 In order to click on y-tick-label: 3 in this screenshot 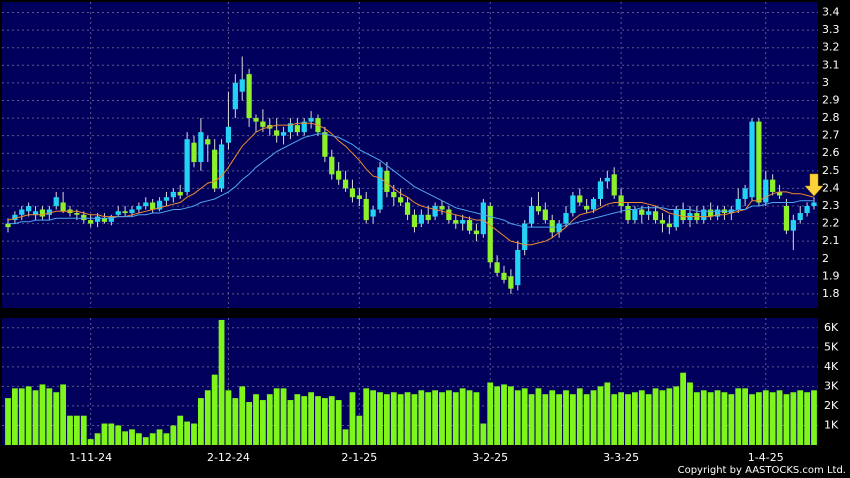, I will do `click(825, 82)`.